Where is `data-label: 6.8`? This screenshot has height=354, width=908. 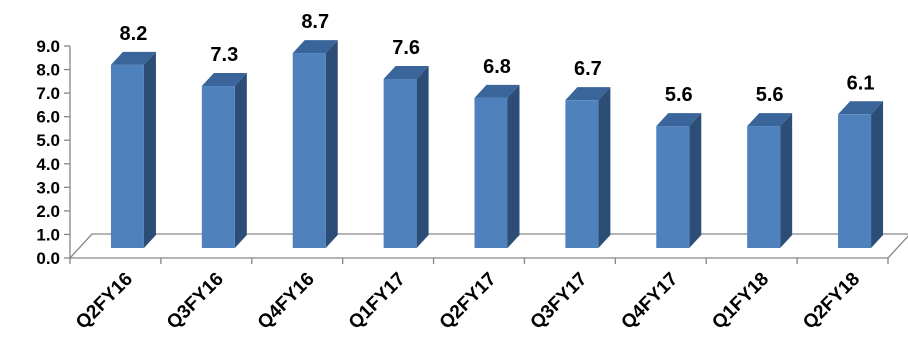 data-label: 6.8 is located at coordinates (497, 67).